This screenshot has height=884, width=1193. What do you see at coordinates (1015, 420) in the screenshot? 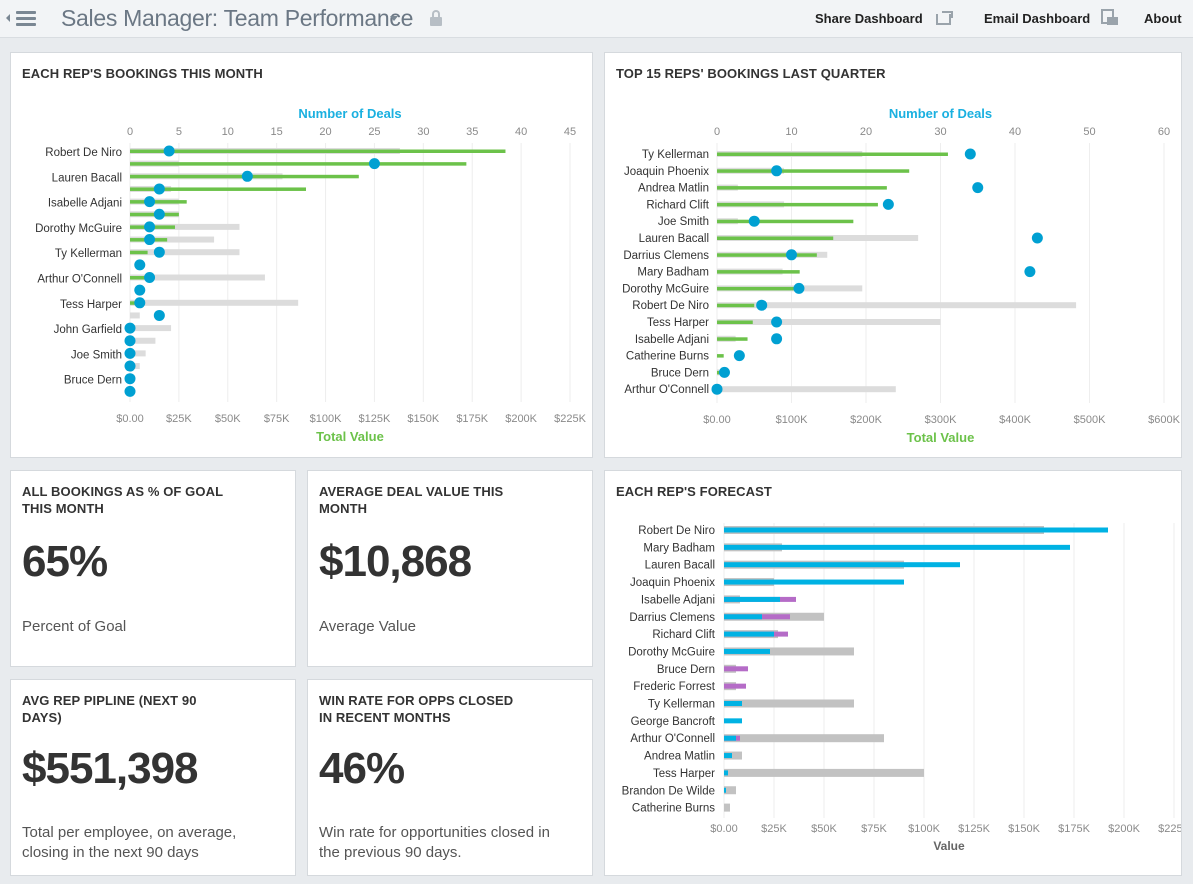
I see `value-tick-label: $400K` at bounding box center [1015, 420].